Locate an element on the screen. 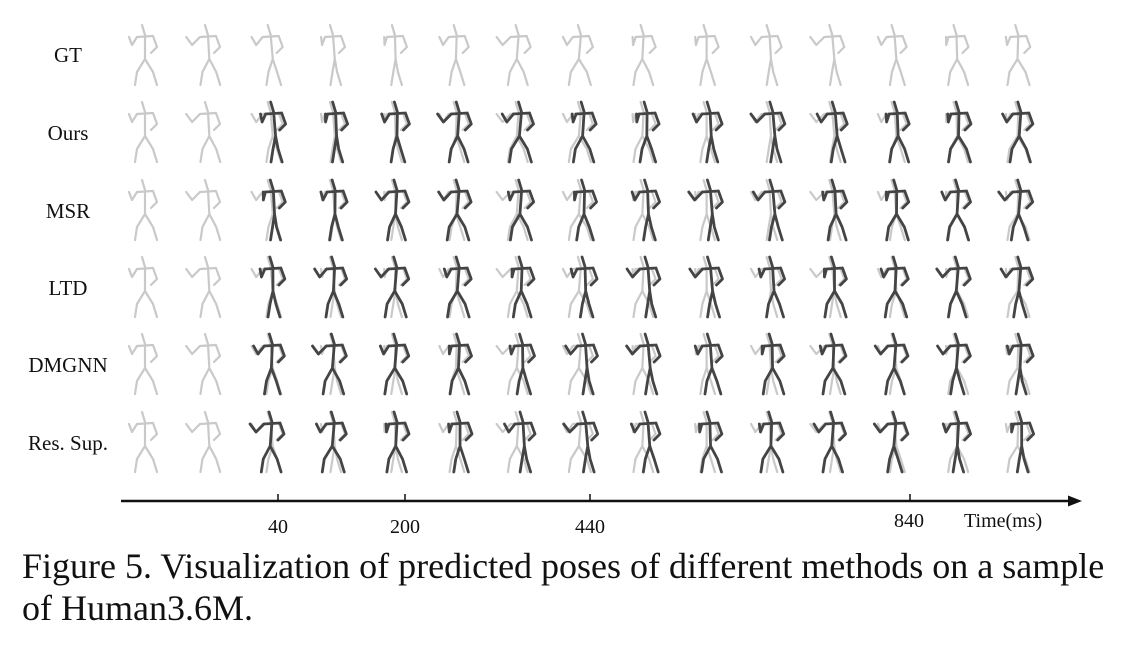 This screenshot has width=1132, height=652. axis-tick-label-40: 40 is located at coordinates (278, 527).